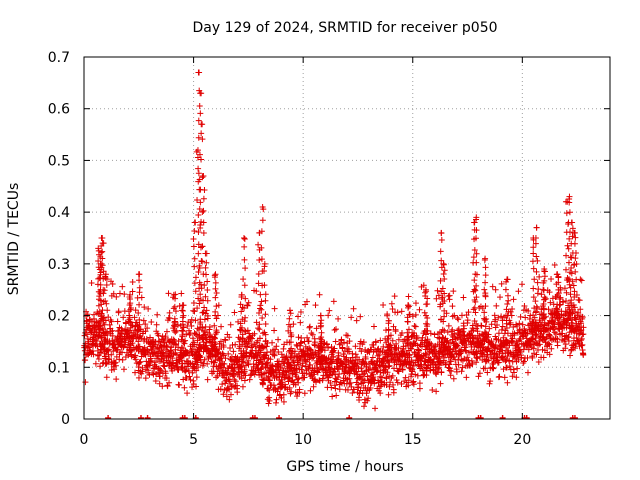 This screenshot has width=640, height=480. I want to click on y-tick-label: 0, so click(65, 420).